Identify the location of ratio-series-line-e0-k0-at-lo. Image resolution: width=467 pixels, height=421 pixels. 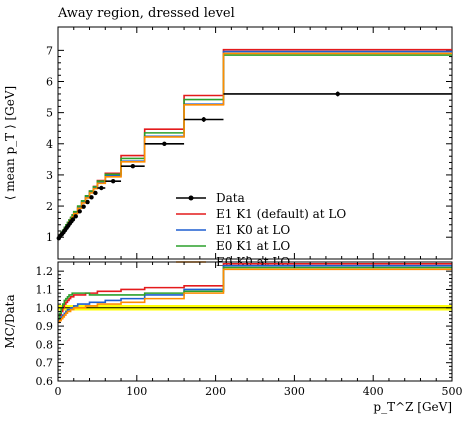
(255, 296).